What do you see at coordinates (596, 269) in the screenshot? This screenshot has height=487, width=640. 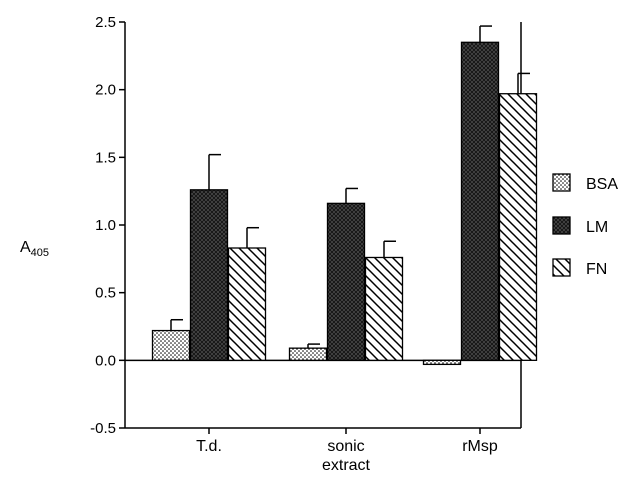 I see `legend-label-fn: FN` at bounding box center [596, 269].